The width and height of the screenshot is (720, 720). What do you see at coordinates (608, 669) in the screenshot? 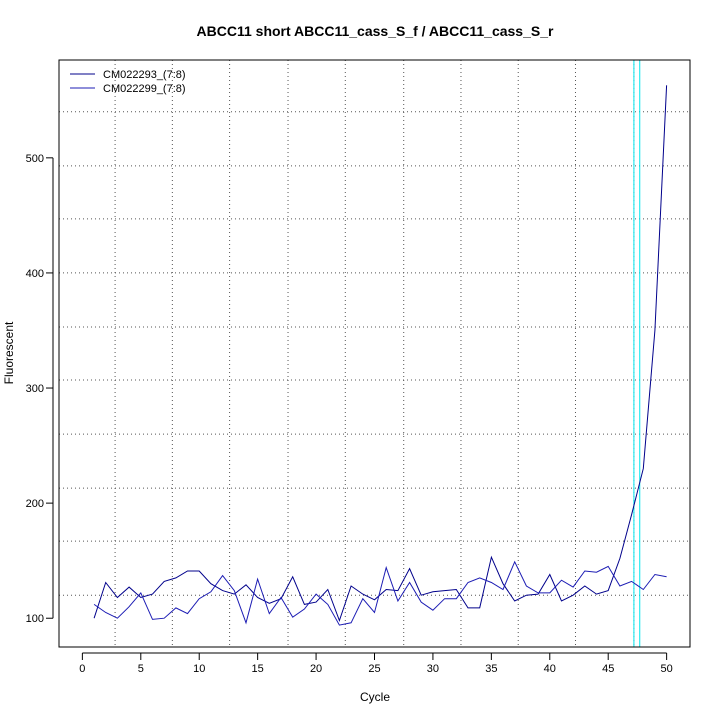
I see `x-tick-label: 45` at bounding box center [608, 669].